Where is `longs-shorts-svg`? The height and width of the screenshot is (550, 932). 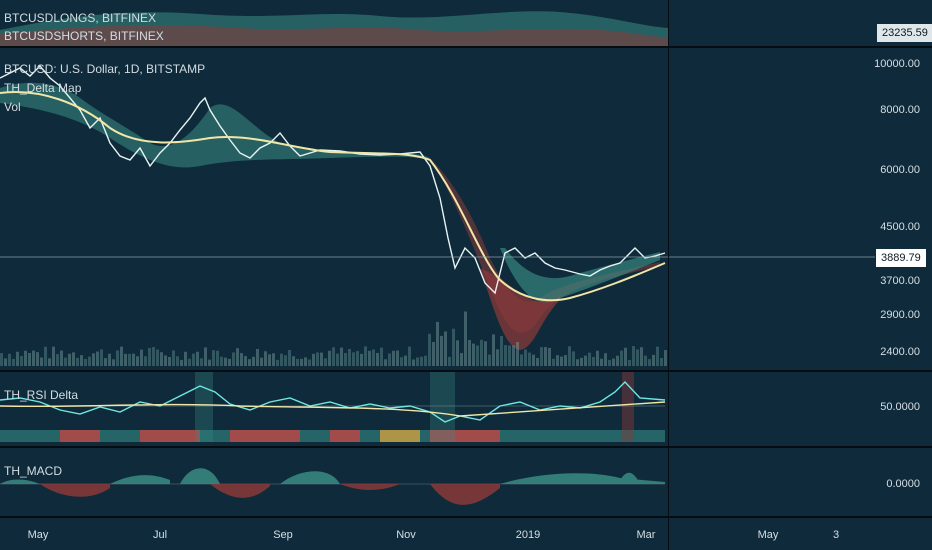 longs-shorts-svg is located at coordinates (334, 28).